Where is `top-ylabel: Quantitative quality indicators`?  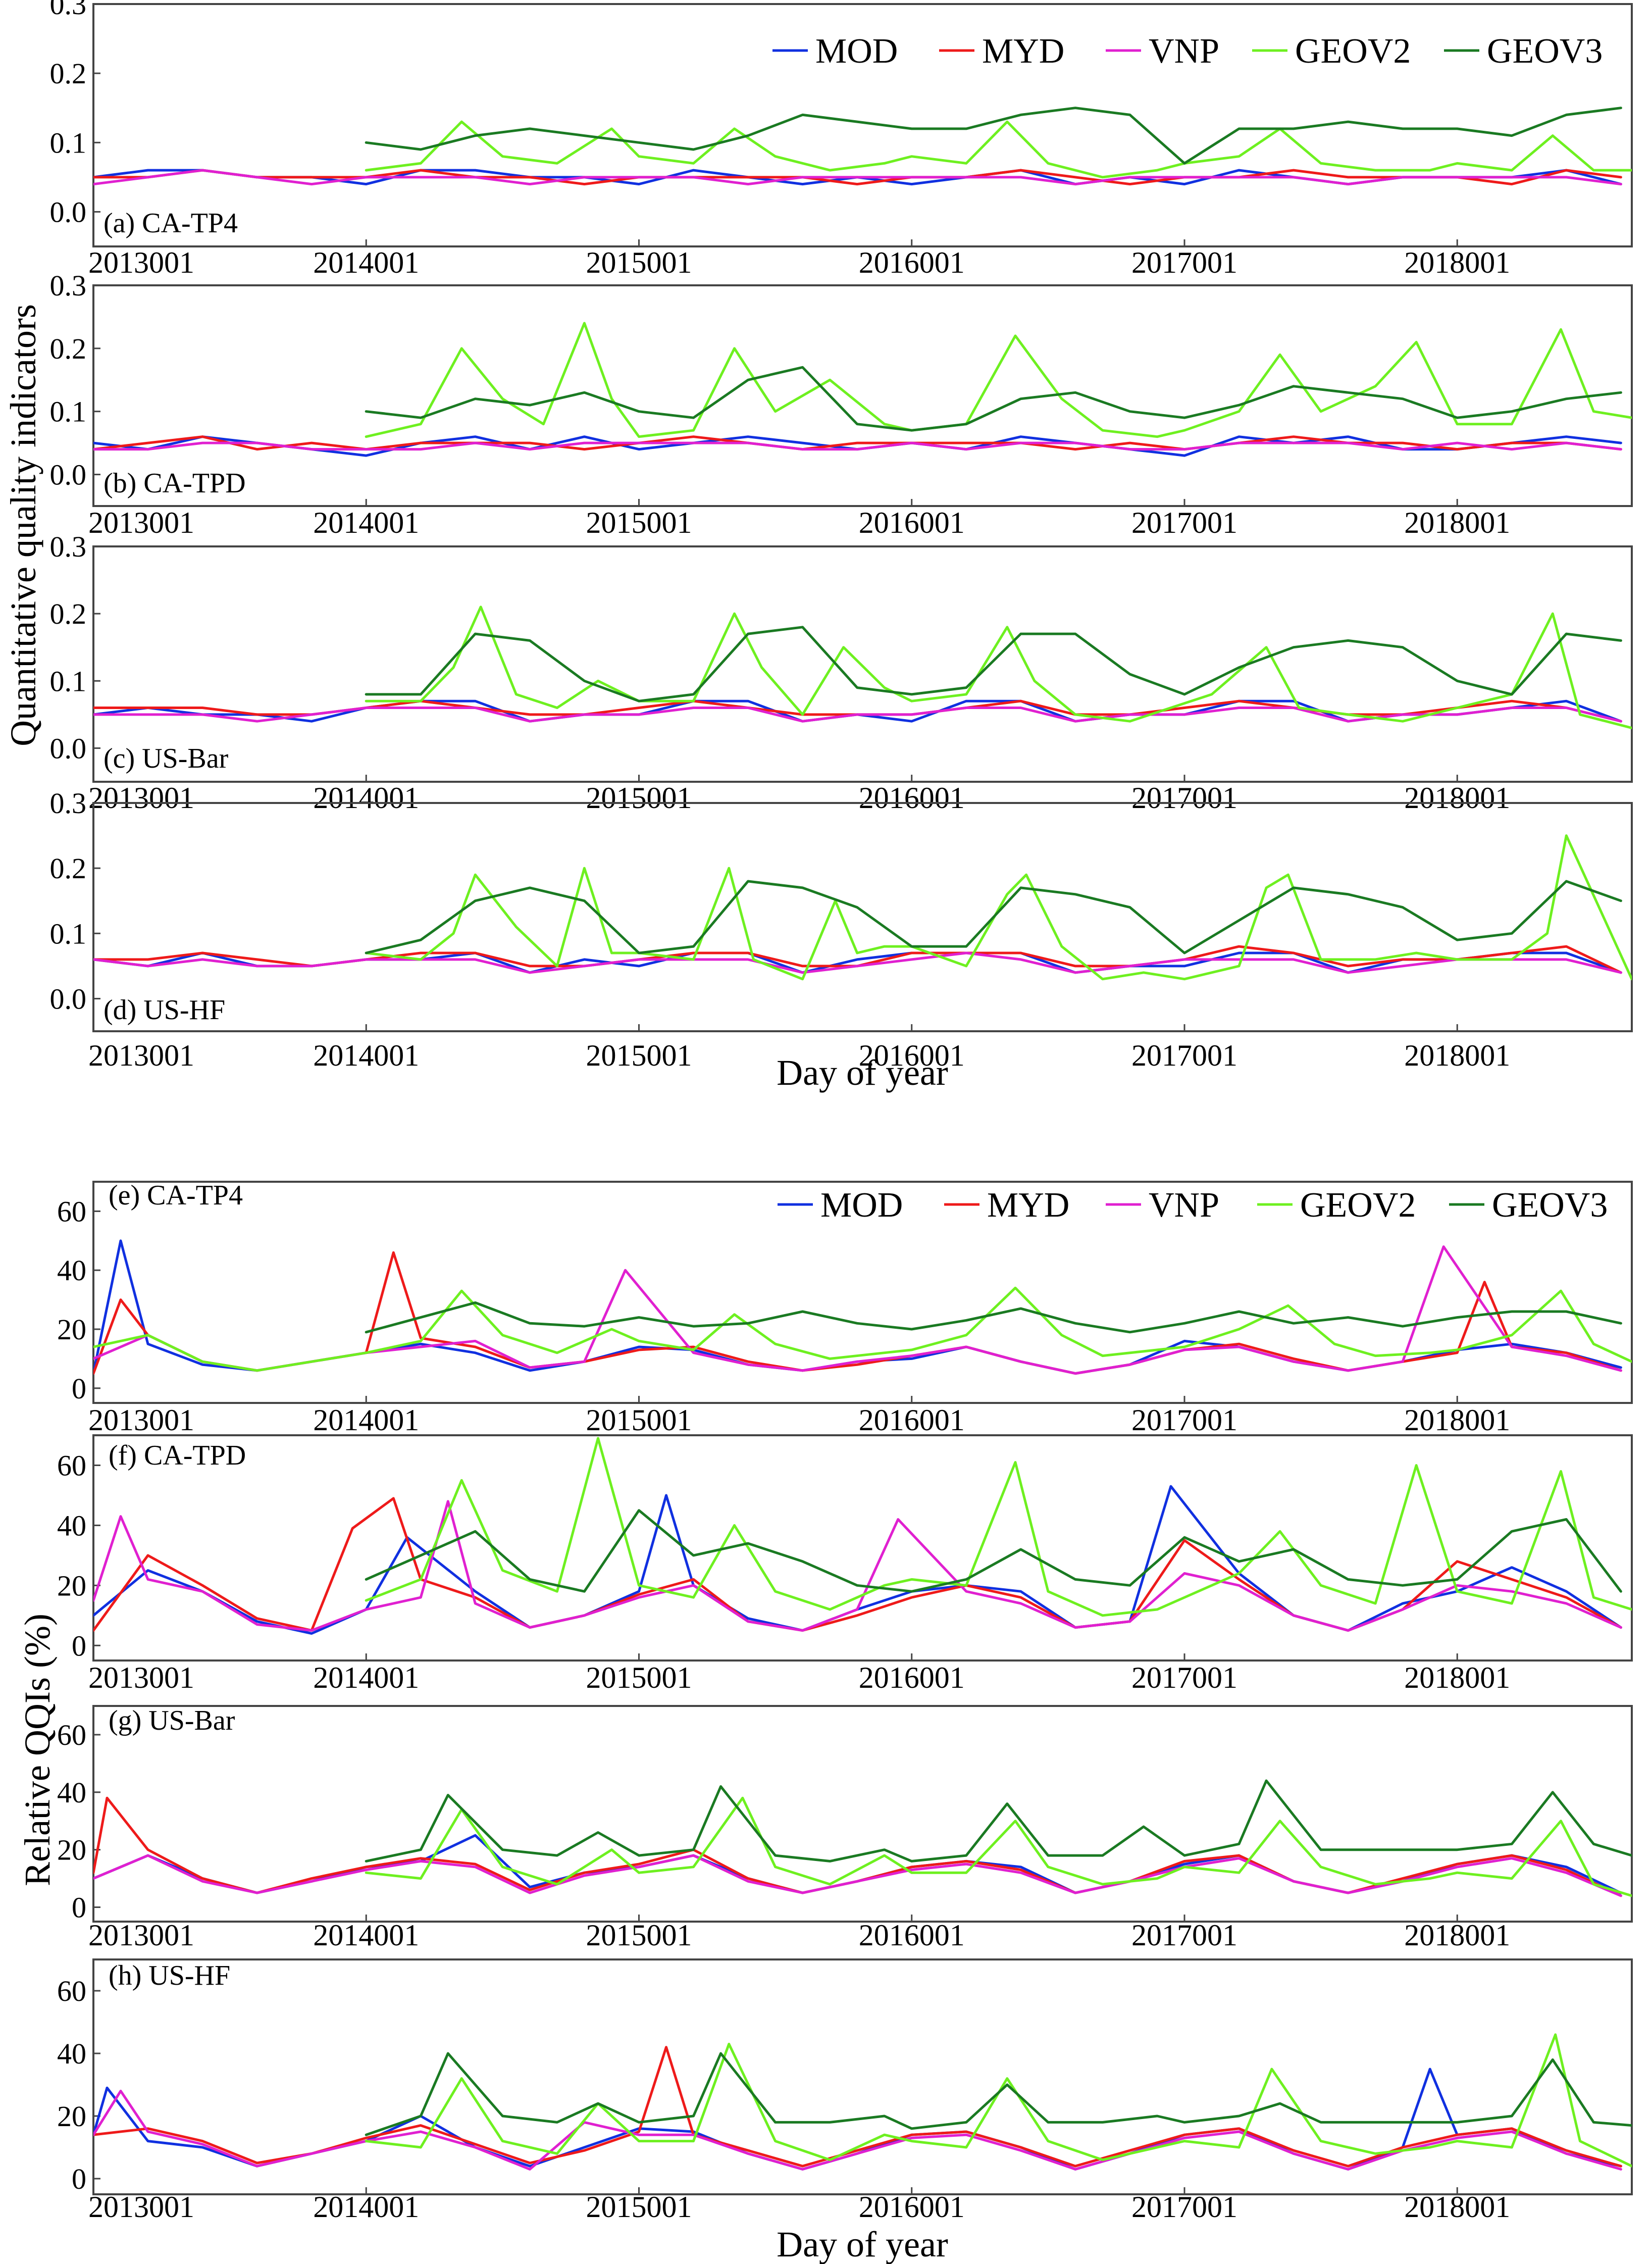 top-ylabel: Quantitative quality indicators is located at coordinates (23, 525).